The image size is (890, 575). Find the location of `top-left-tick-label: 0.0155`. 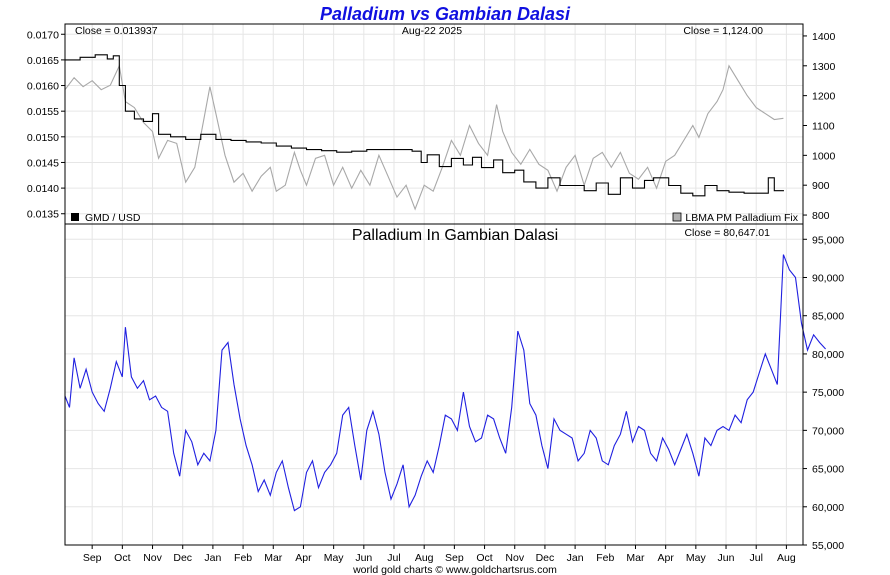

top-left-tick-label: 0.0155 is located at coordinates (43, 112).